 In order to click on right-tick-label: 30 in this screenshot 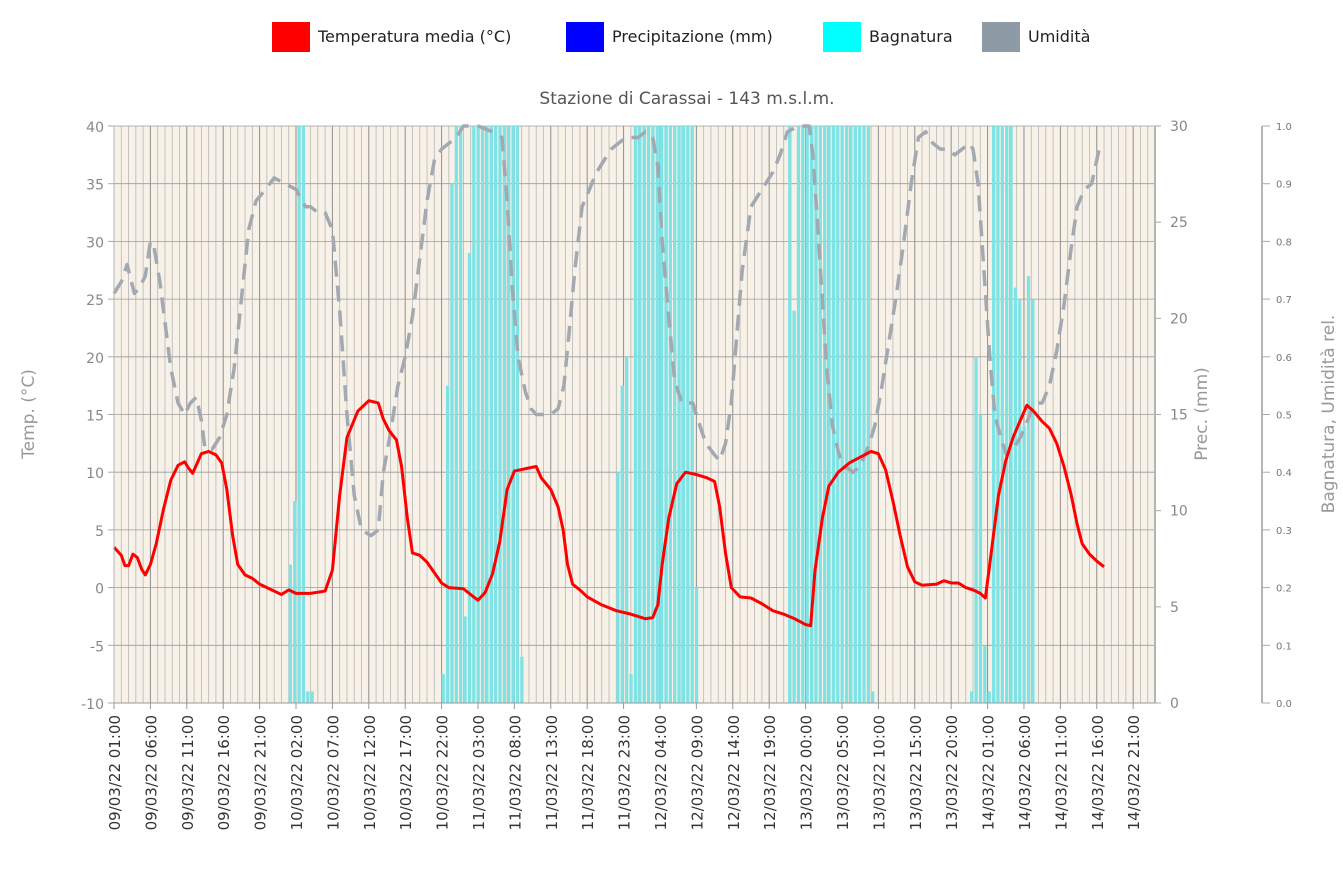, I will do `click(1179, 127)`.